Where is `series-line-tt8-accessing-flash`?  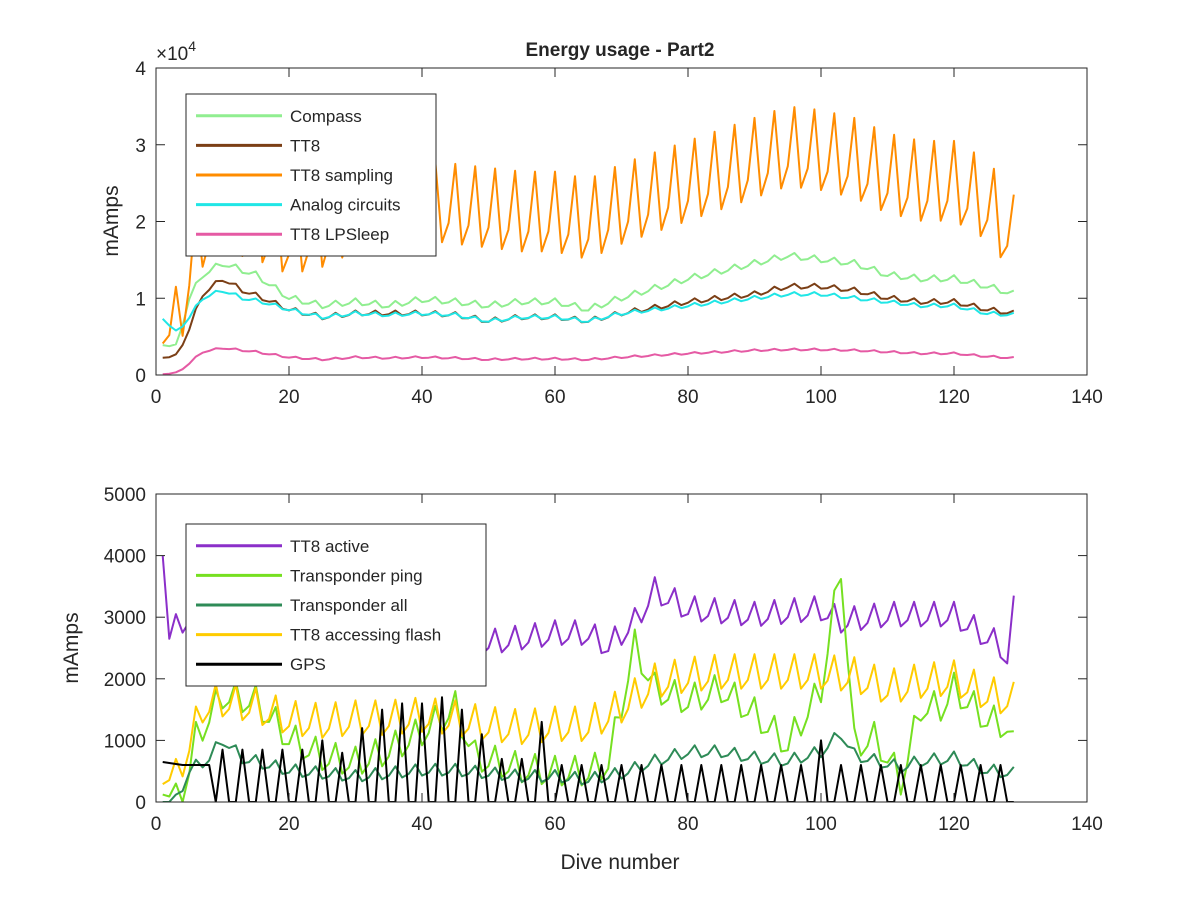 series-line-tt8-accessing-flash is located at coordinates (588, 719).